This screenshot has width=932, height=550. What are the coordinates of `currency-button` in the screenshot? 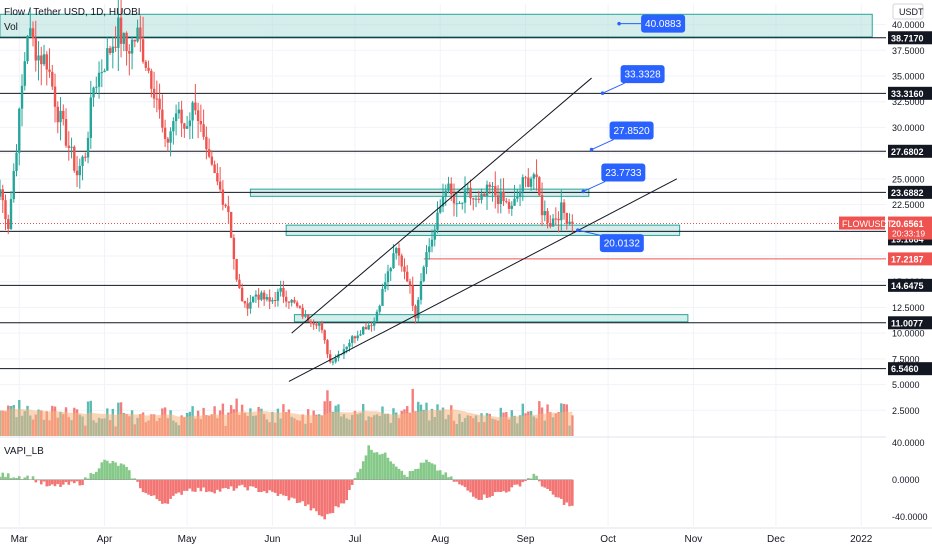 It's located at (908, 11).